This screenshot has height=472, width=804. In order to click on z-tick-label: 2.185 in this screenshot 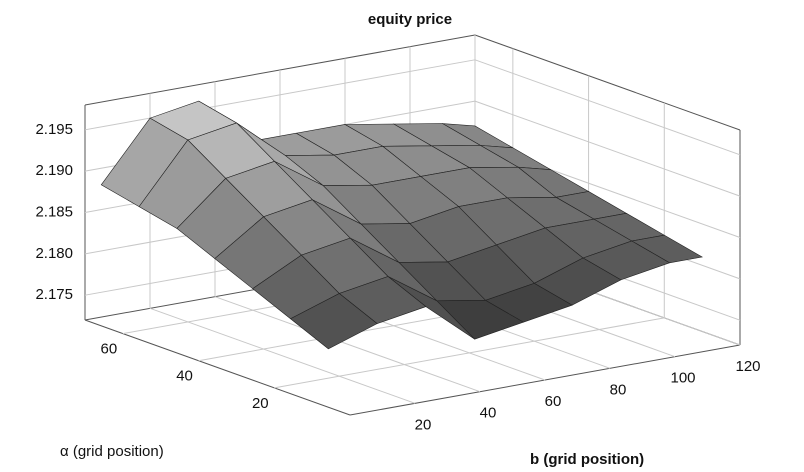, I will do `click(54, 211)`.